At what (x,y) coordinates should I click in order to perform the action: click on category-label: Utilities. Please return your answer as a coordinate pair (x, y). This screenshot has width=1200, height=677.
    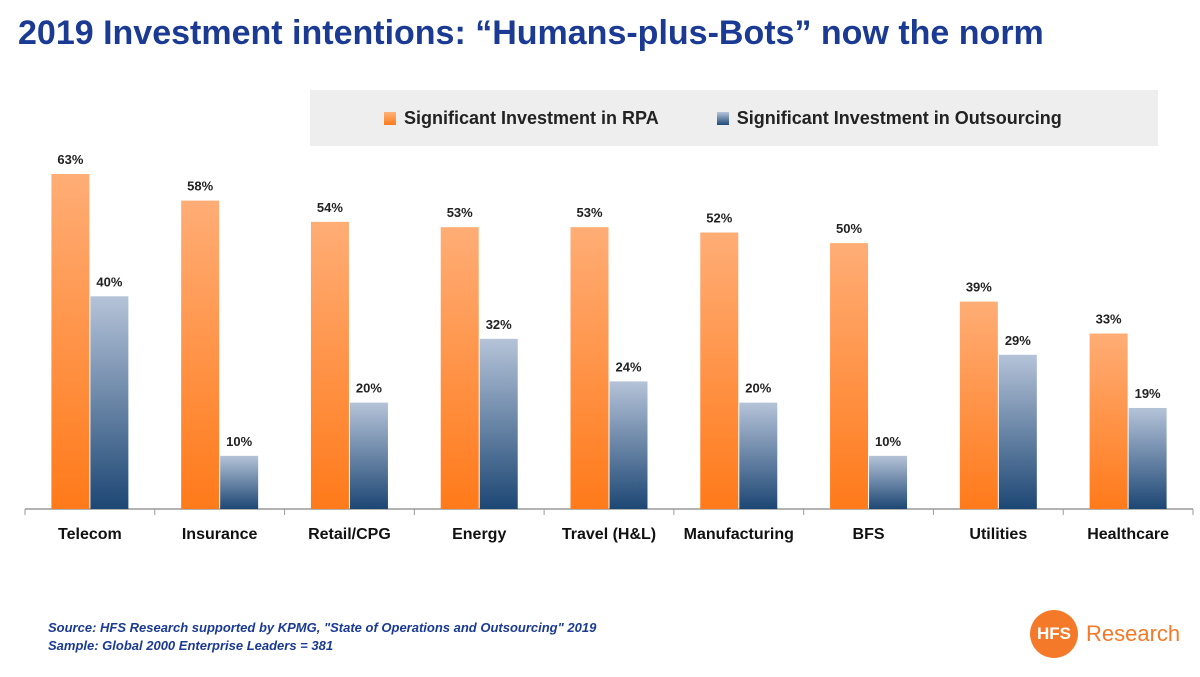
    Looking at the image, I should click on (998, 534).